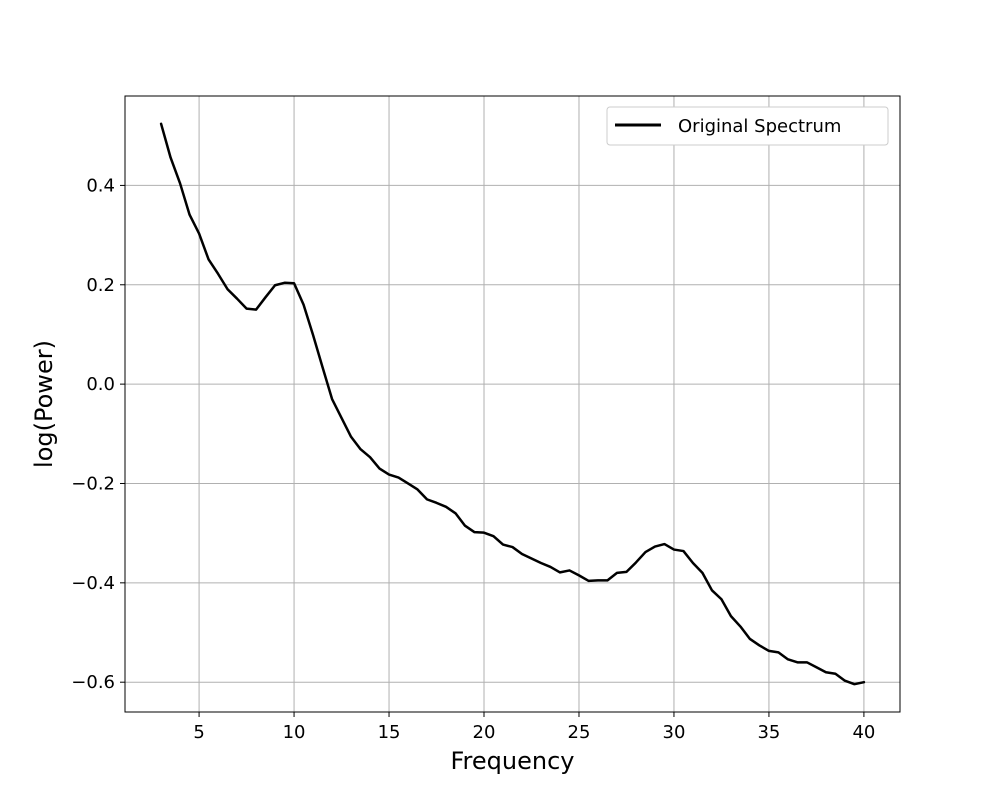 This screenshot has height=800, width=1000. I want to click on y-tick-label: 0.2, so click(100, 285).